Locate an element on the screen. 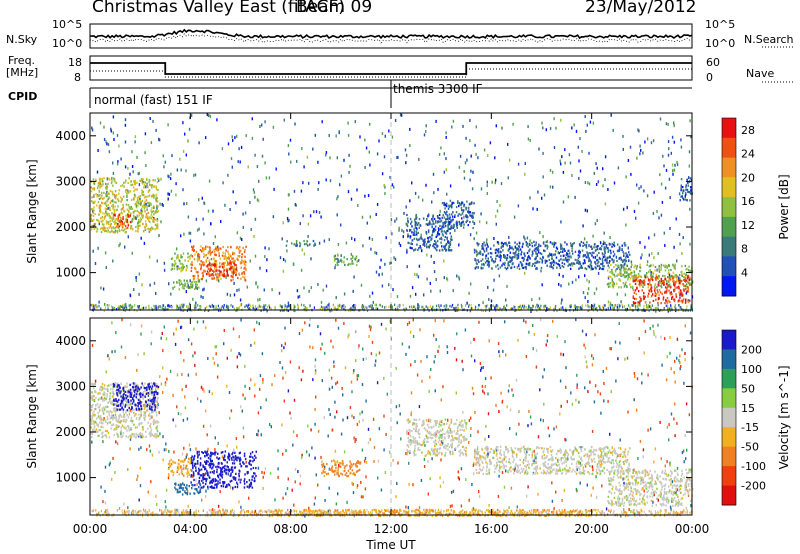  colorbar-tick-label: 28 is located at coordinates (748, 130).